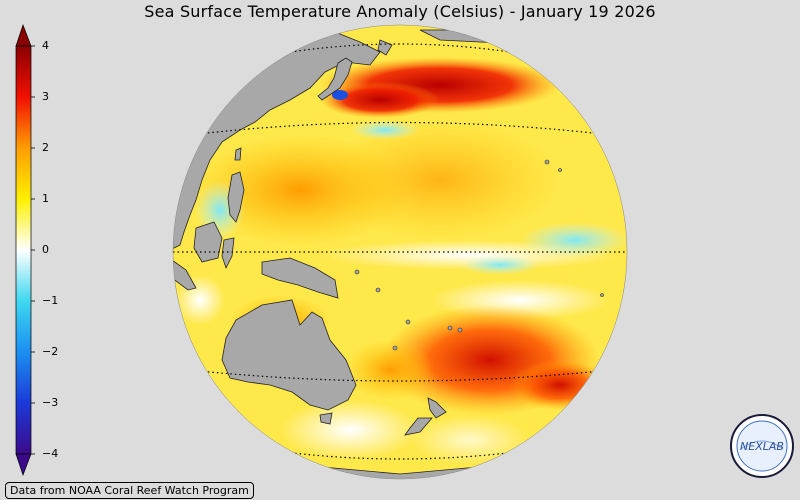  Describe the element at coordinates (479, 255) in the screenshot. I see `pacific-islands` at that location.